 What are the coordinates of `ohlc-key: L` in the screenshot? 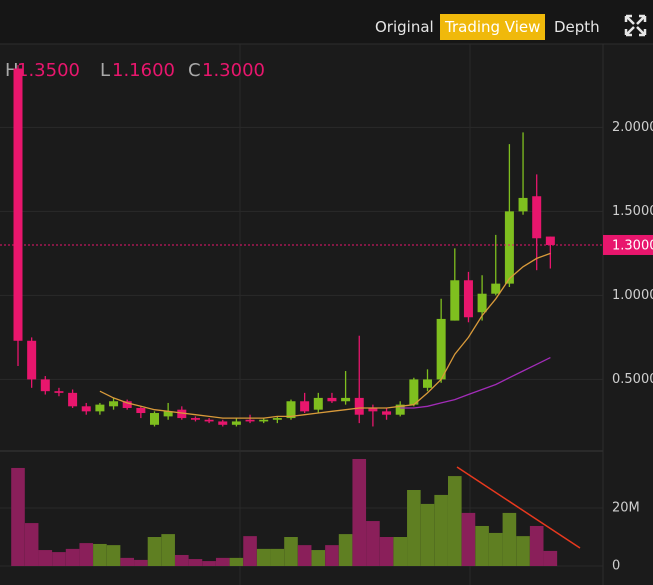 It's located at (105, 70).